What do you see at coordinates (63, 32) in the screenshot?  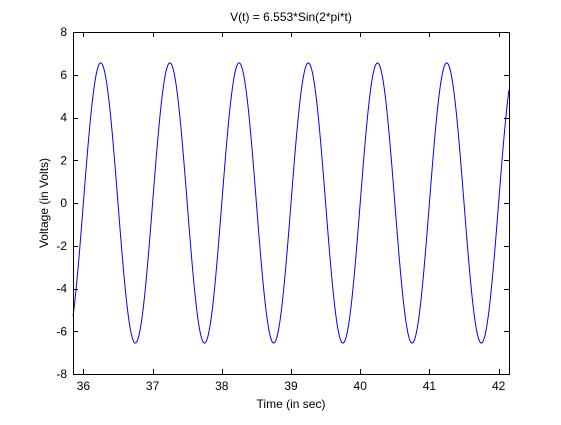 I see `y-tick-label-8: 8` at bounding box center [63, 32].